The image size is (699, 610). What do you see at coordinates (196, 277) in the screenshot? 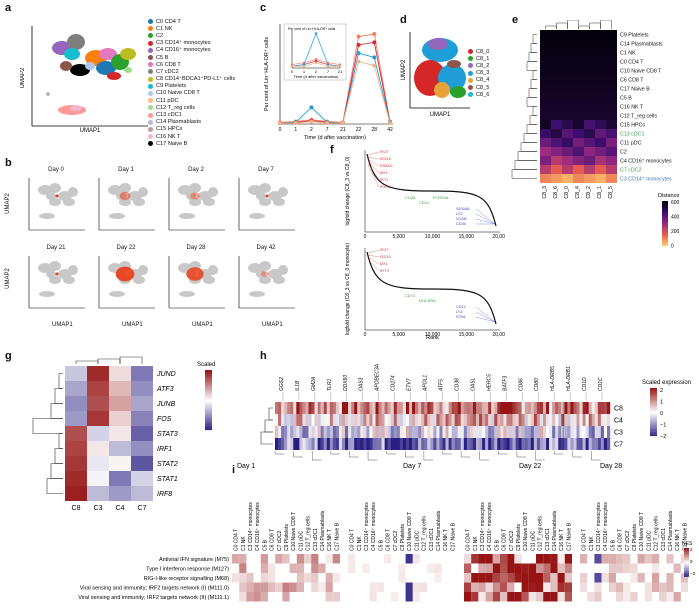
I see `day-umap: Day 28` at bounding box center [196, 277].